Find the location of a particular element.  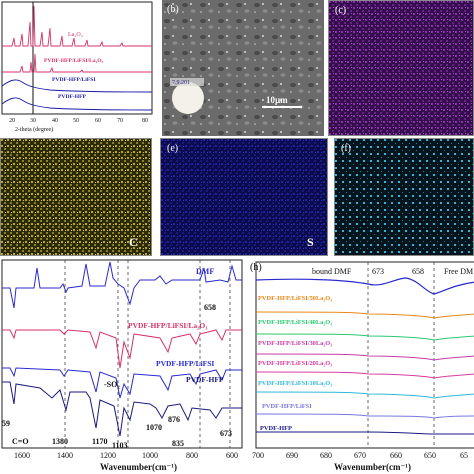

ftir-zoom-label-20: PVDF-HFP/LiFSI/20La₂O₃ is located at coordinates (295, 363).